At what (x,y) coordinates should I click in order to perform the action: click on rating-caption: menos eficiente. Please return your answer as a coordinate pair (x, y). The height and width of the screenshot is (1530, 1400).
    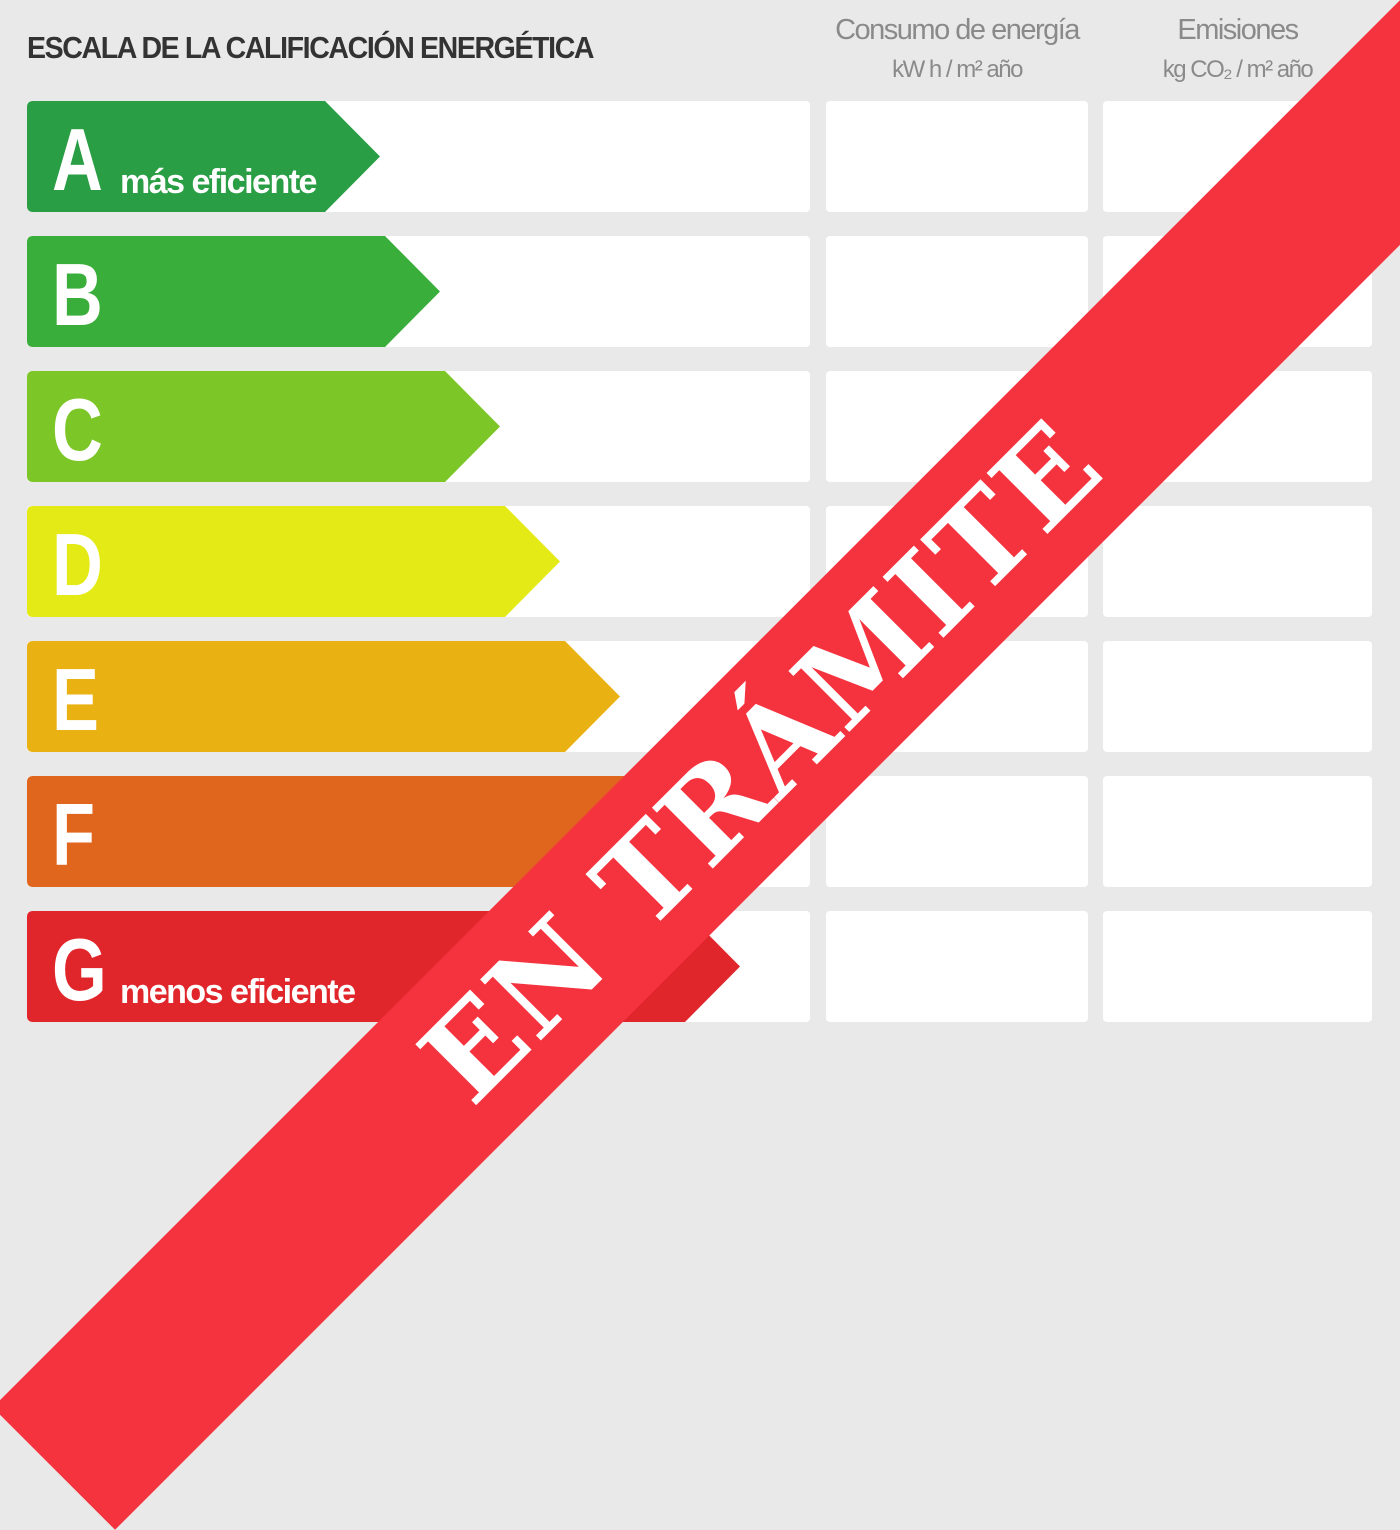
    Looking at the image, I should click on (238, 992).